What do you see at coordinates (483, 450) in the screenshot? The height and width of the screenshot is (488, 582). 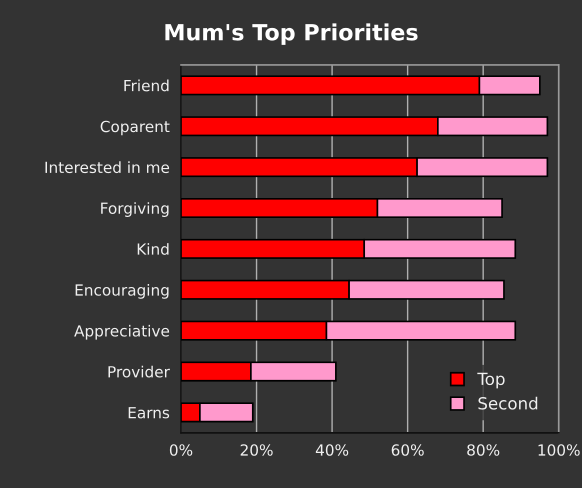 I see `x-tick-label: 80%` at bounding box center [483, 450].